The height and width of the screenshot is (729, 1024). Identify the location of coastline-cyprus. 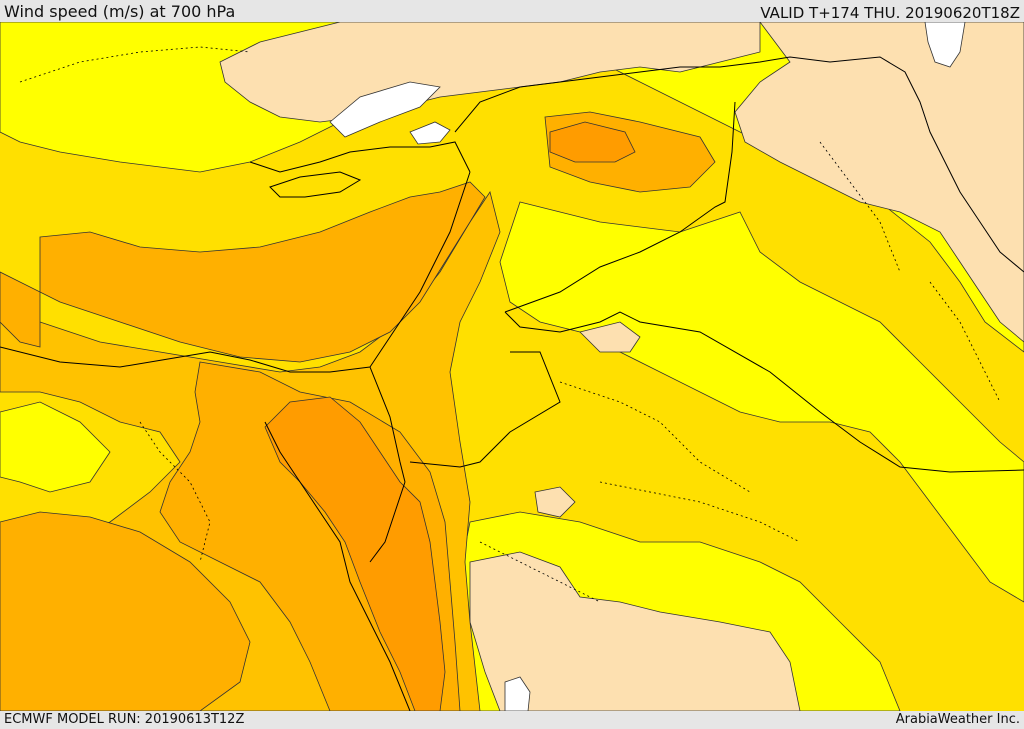
(315, 184).